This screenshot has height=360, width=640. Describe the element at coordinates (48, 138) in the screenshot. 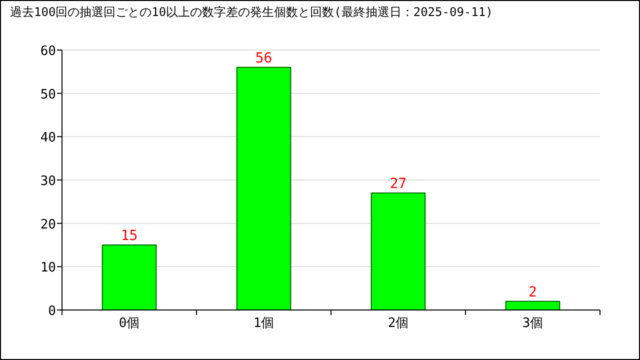

I see `y-tick-label: 40` at that location.